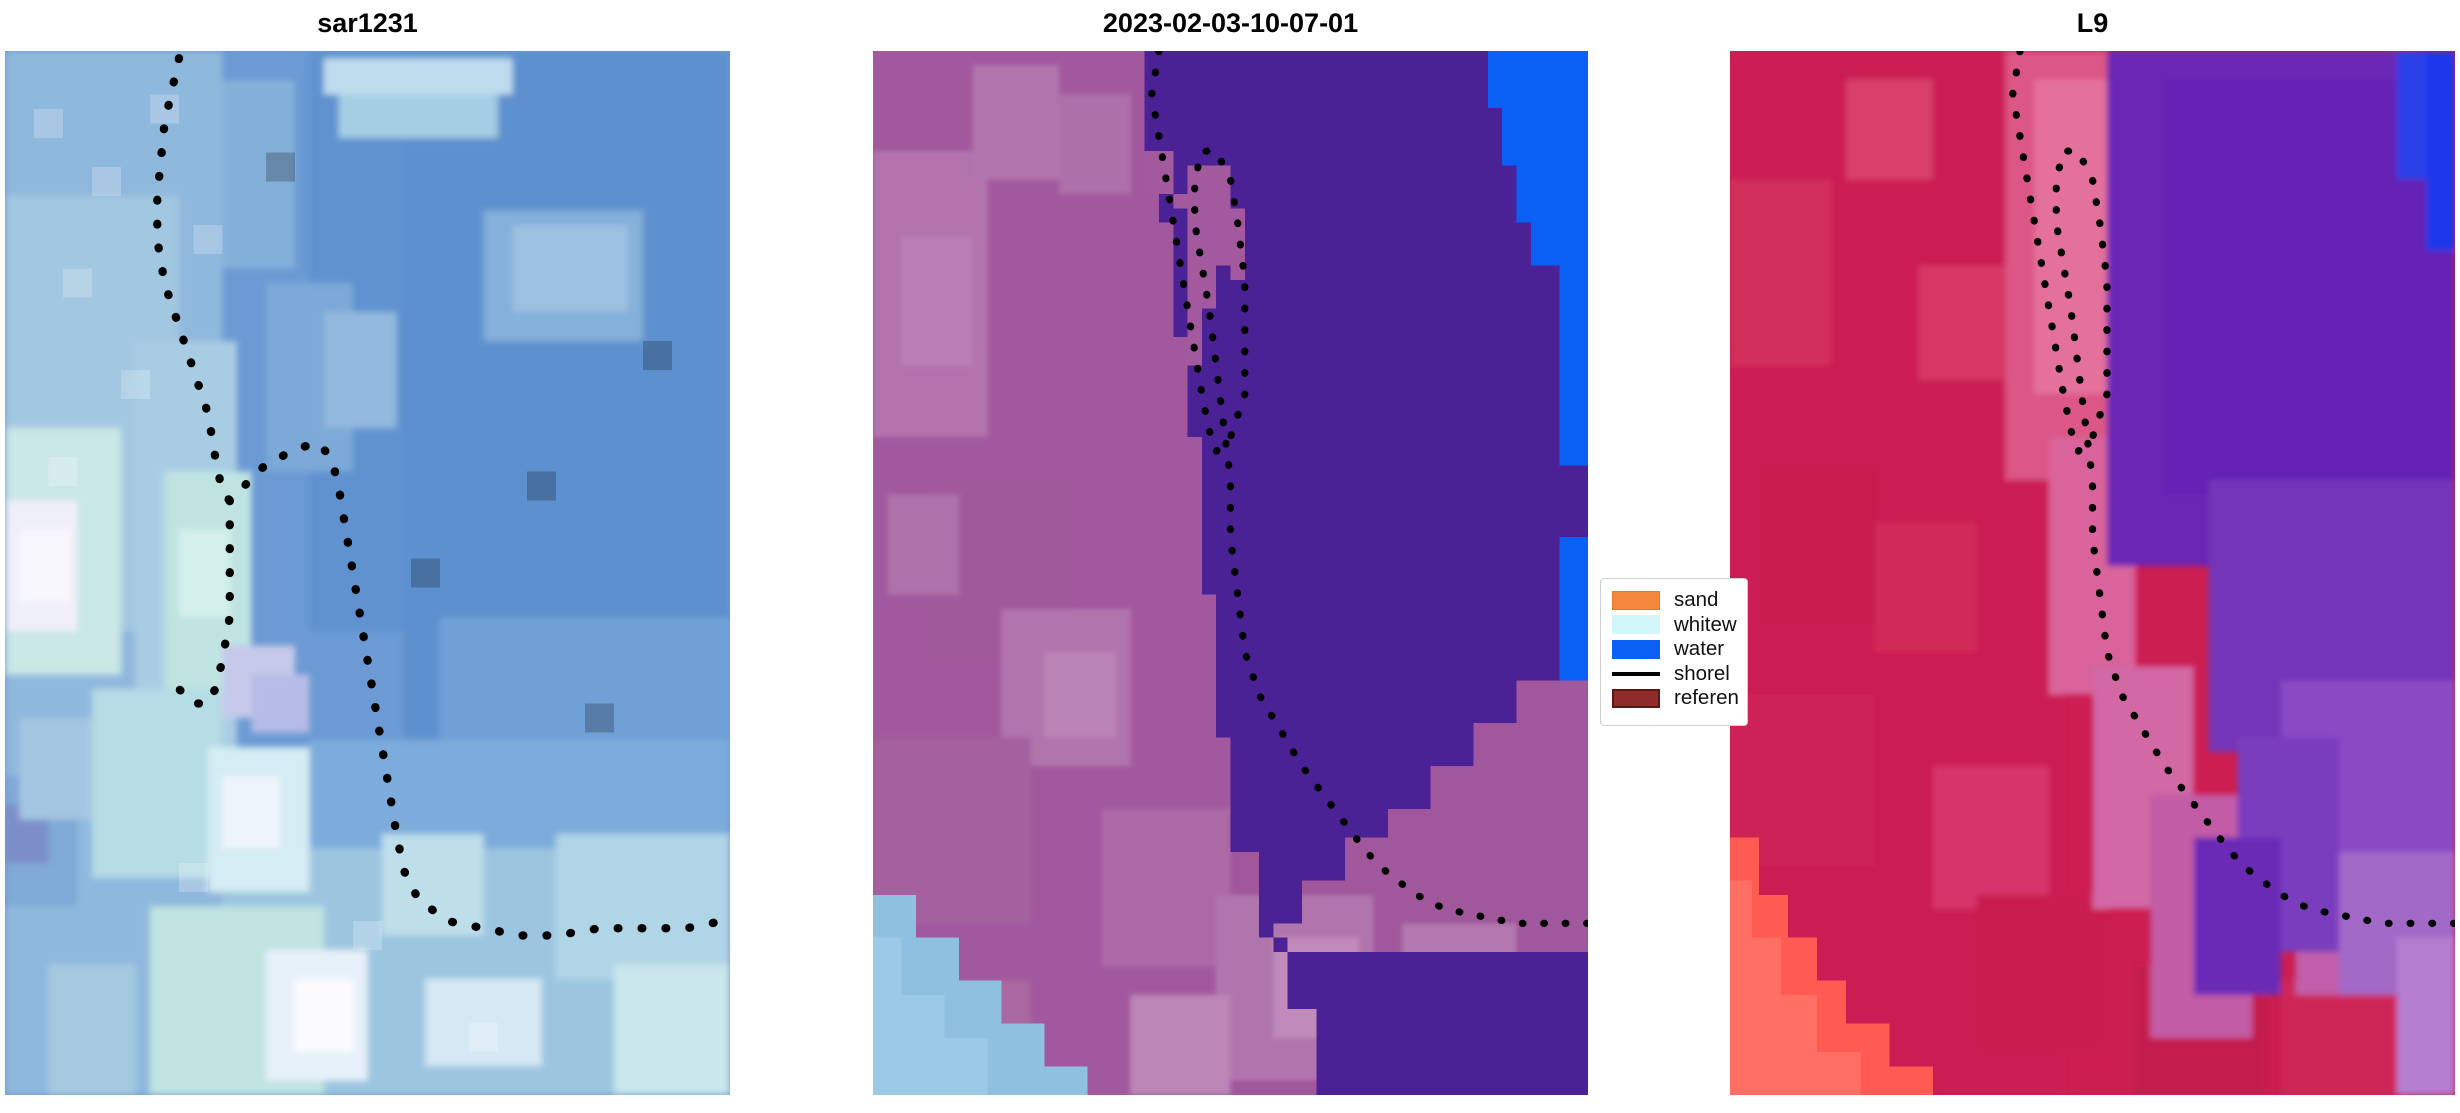 Image resolution: width=2460 pixels, height=1113 pixels. I want to click on panel-title-sar: sar1231, so click(367, 23).